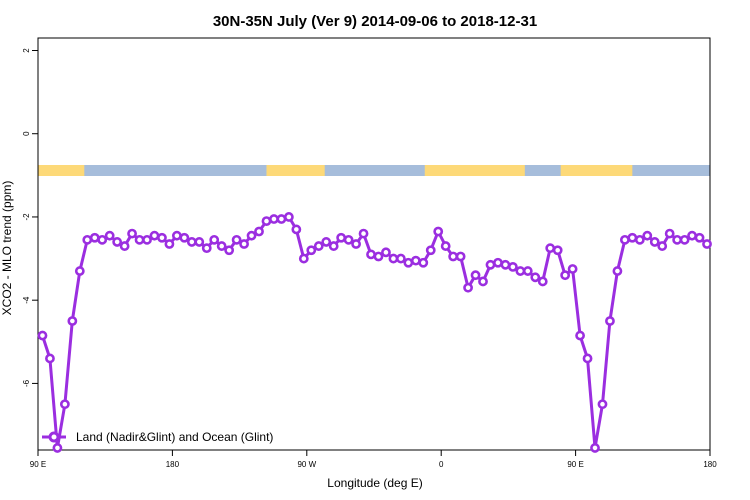  I want to click on x-tick-label: 90 E, so click(38, 464).